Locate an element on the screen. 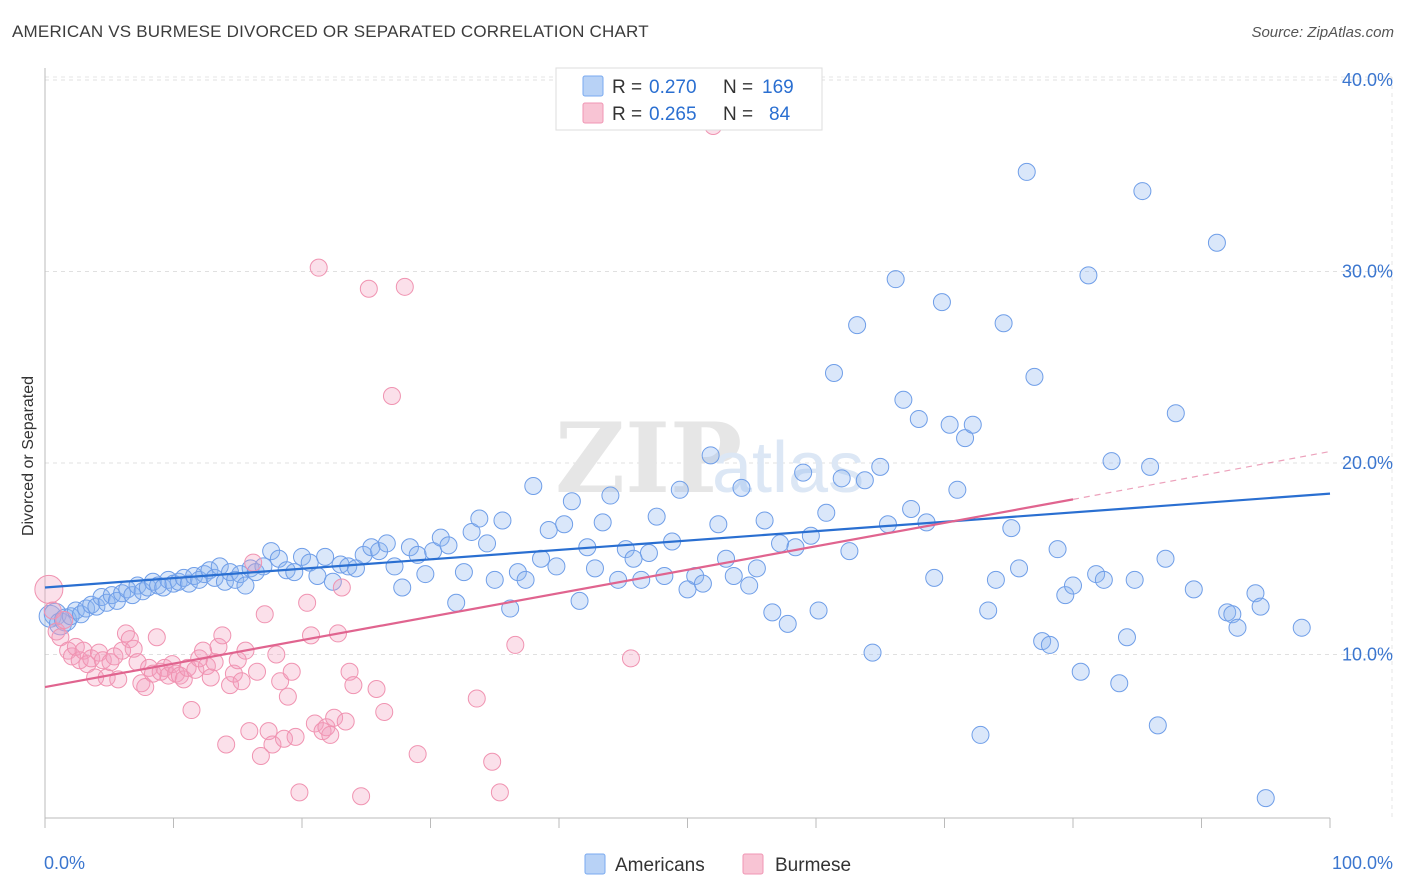 The image size is (1406, 892). legend-bottom-swatch-americans is located at coordinates (595, 864).